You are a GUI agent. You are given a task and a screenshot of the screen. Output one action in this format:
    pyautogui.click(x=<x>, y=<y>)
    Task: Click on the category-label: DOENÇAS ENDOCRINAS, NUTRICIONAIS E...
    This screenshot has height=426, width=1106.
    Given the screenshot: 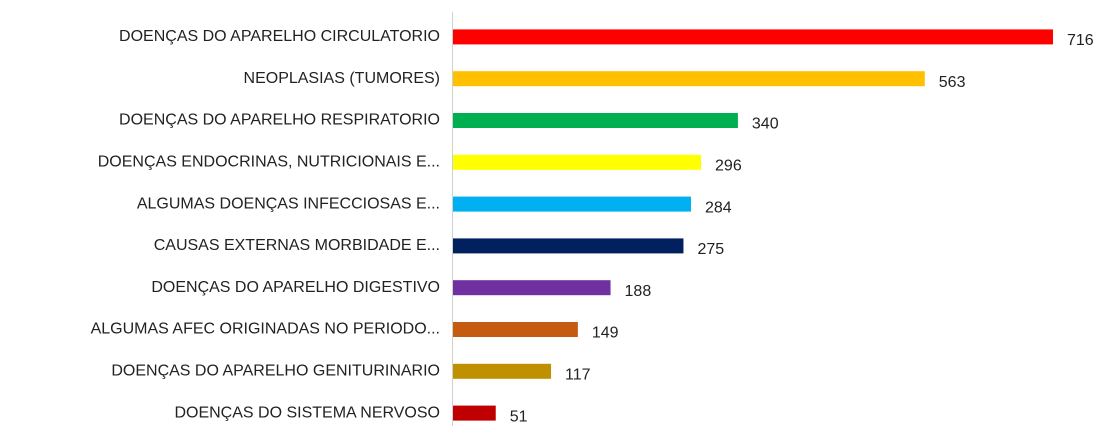 What is the action you would take?
    pyautogui.click(x=269, y=162)
    